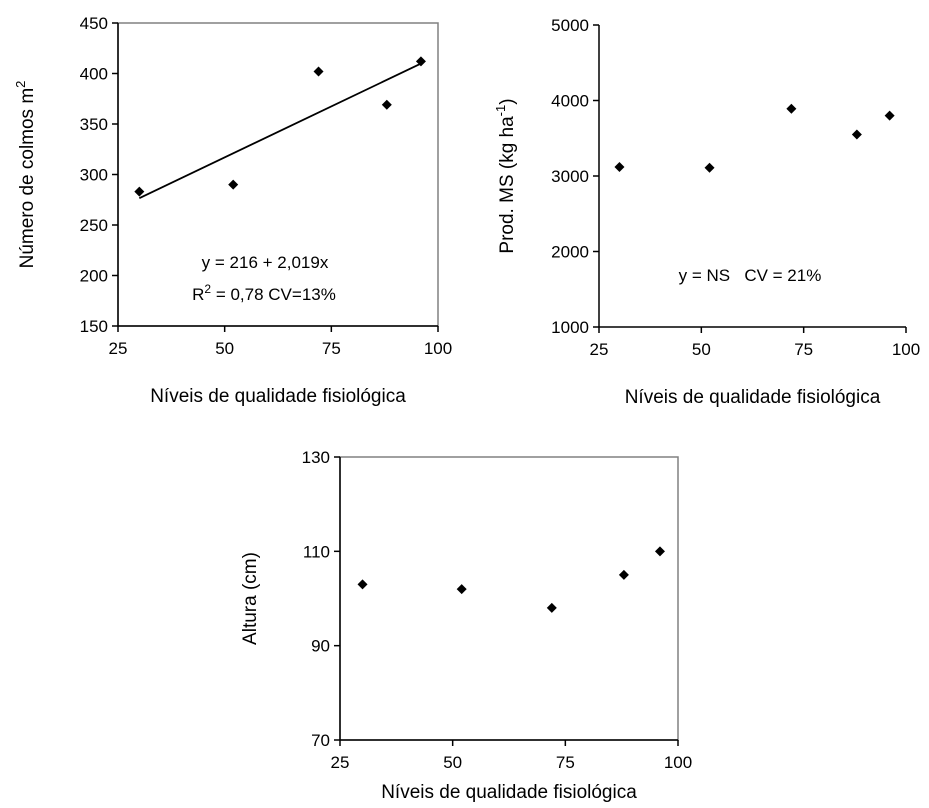 This screenshot has width=929, height=808. What do you see at coordinates (207, 289) in the screenshot?
I see `r2-superscript: 2` at bounding box center [207, 289].